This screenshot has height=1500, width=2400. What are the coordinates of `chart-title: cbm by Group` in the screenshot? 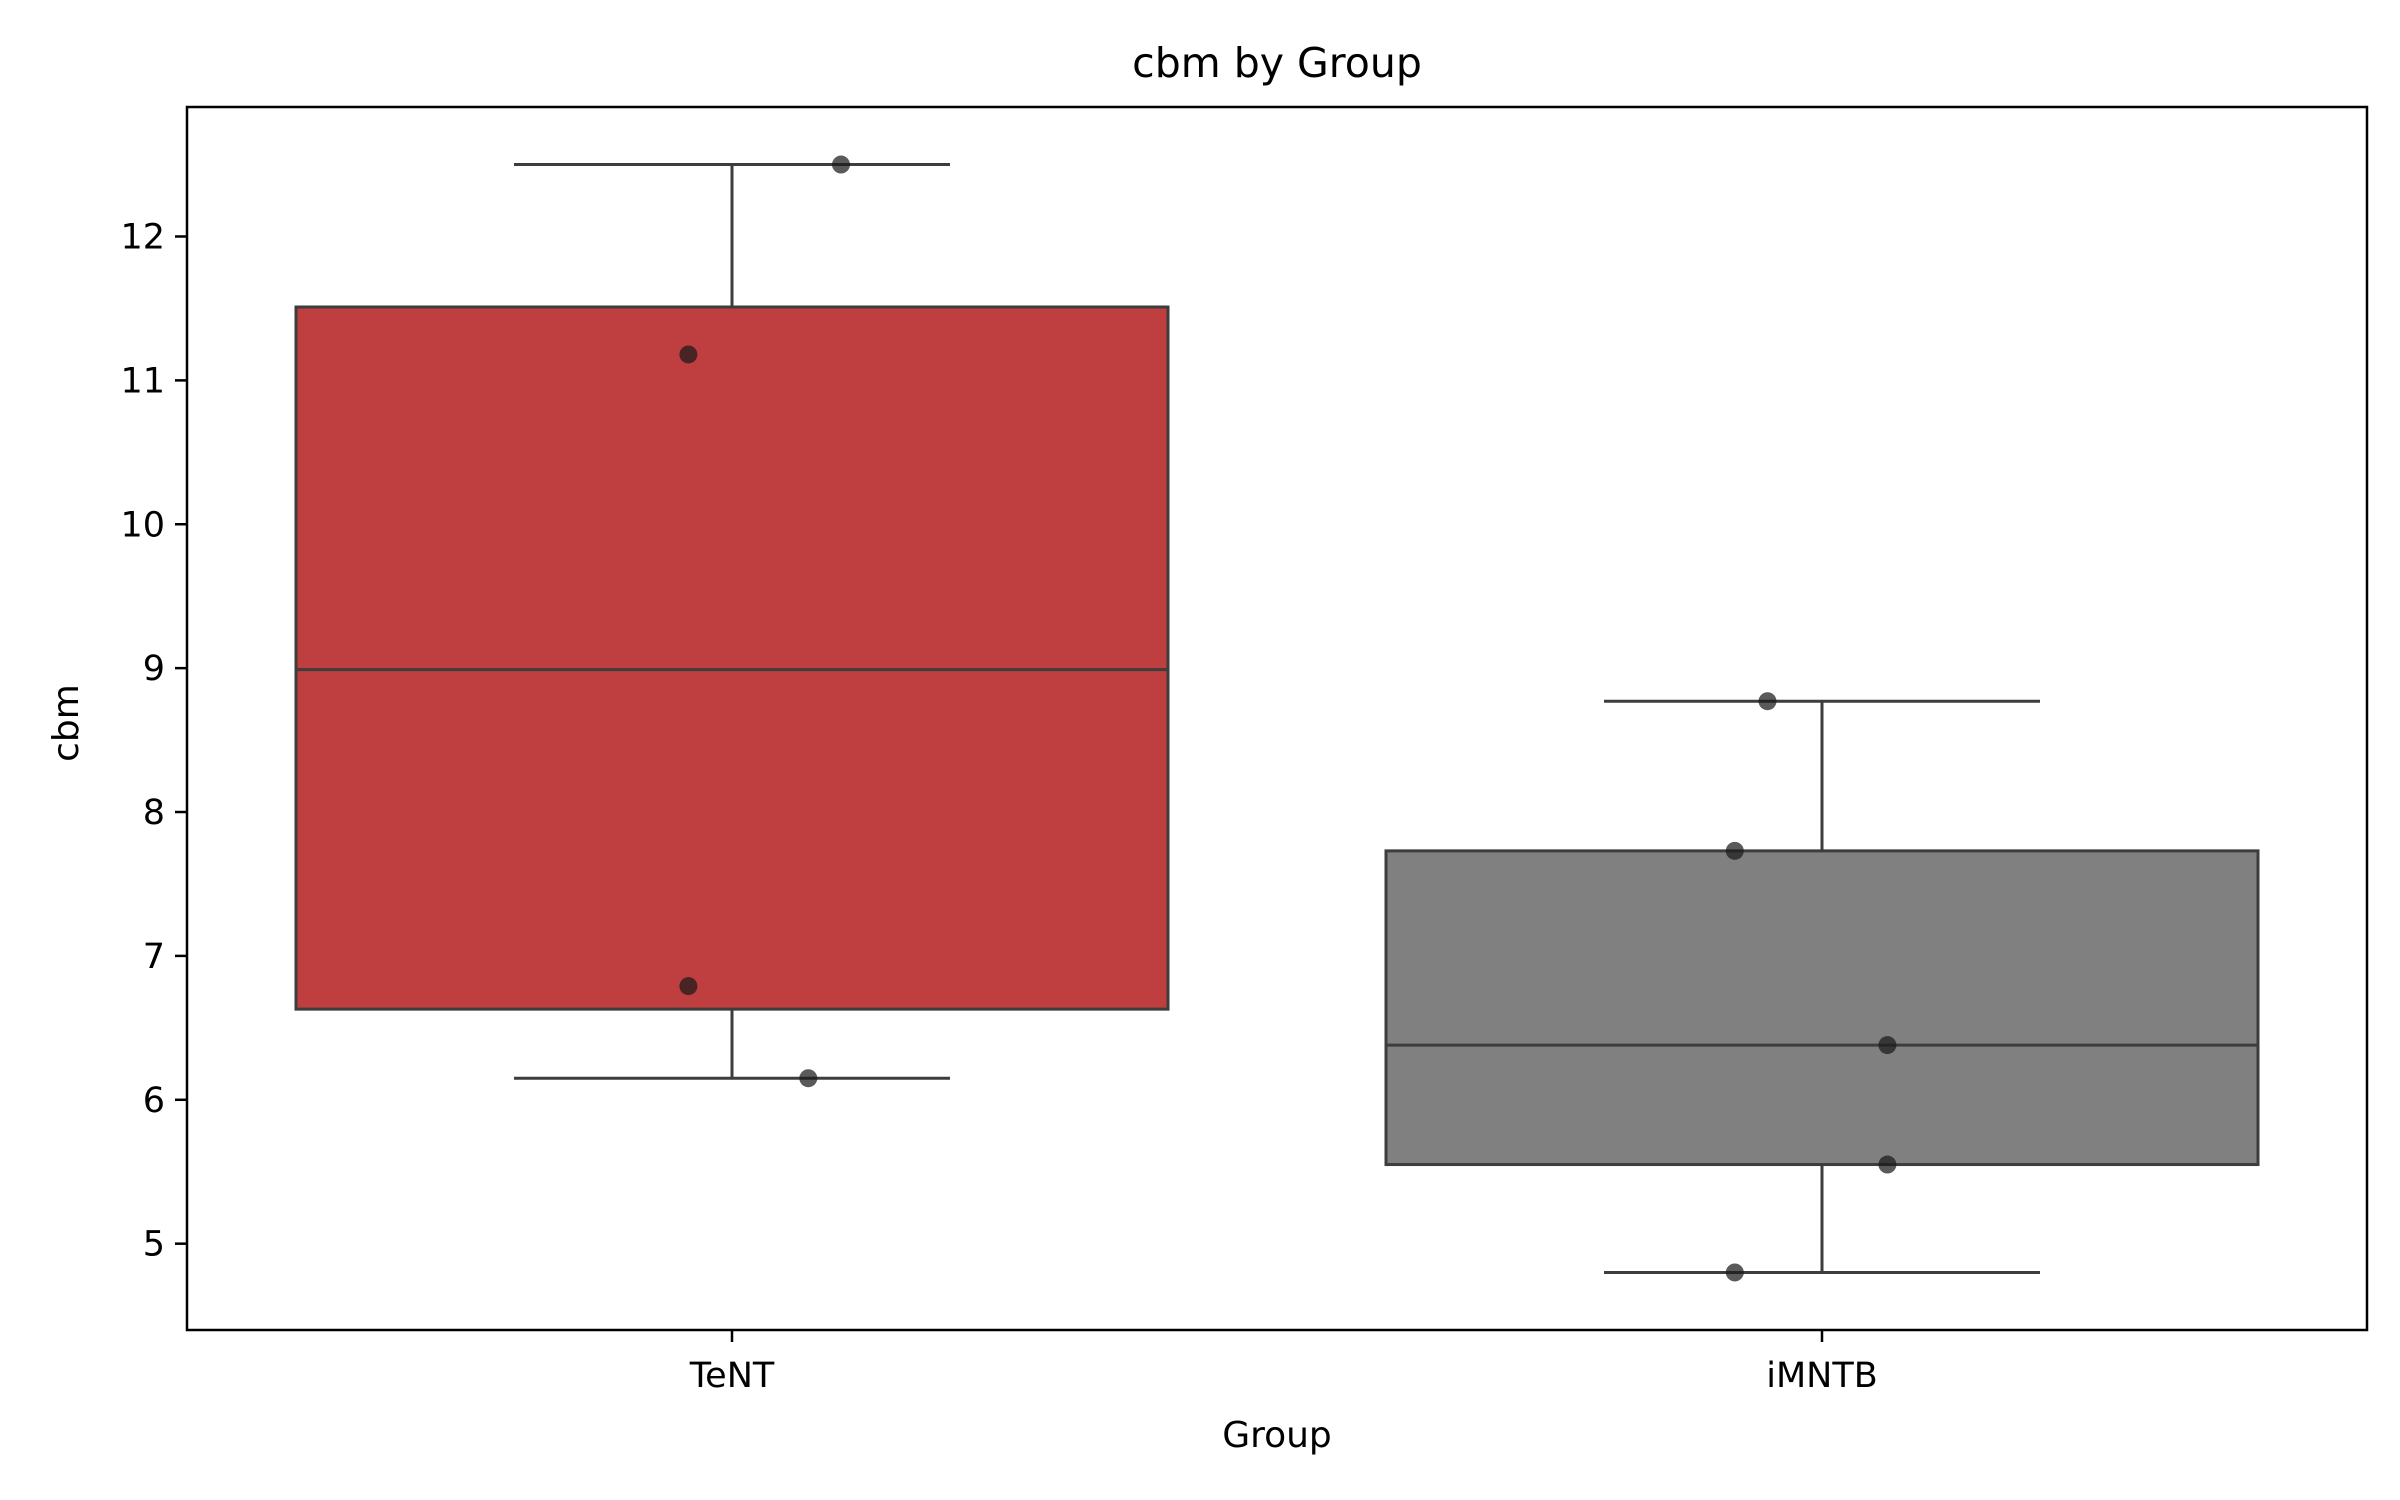 It's located at (1277, 63).